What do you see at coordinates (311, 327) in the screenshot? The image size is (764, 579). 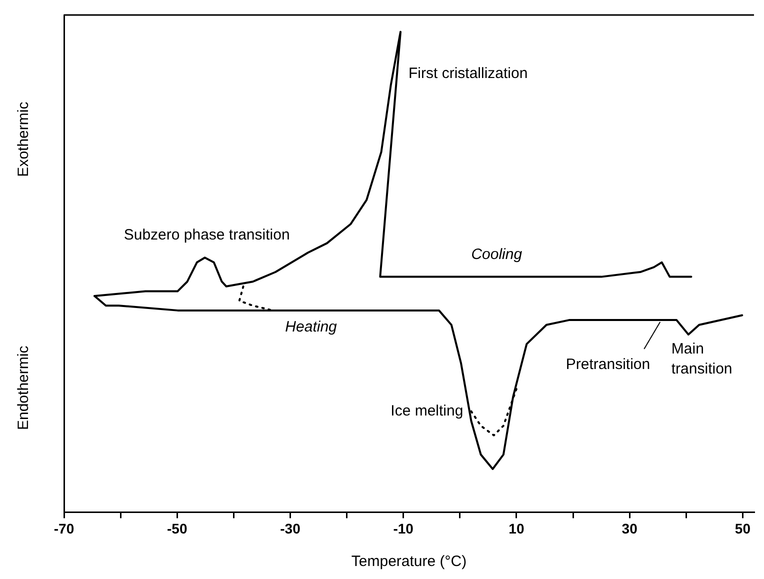 I see `series-label: Heating` at bounding box center [311, 327].